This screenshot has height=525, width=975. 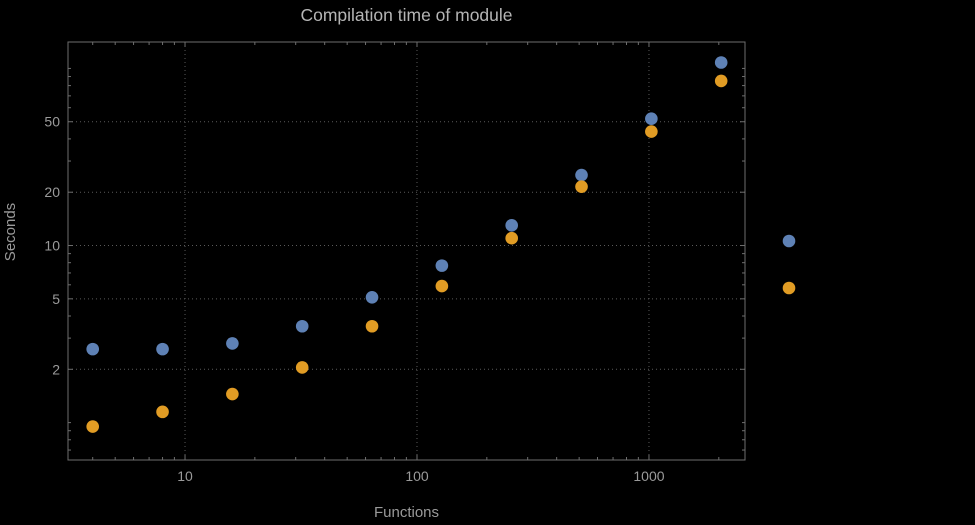 I want to click on y-tick-label: 5, so click(x=56, y=299).